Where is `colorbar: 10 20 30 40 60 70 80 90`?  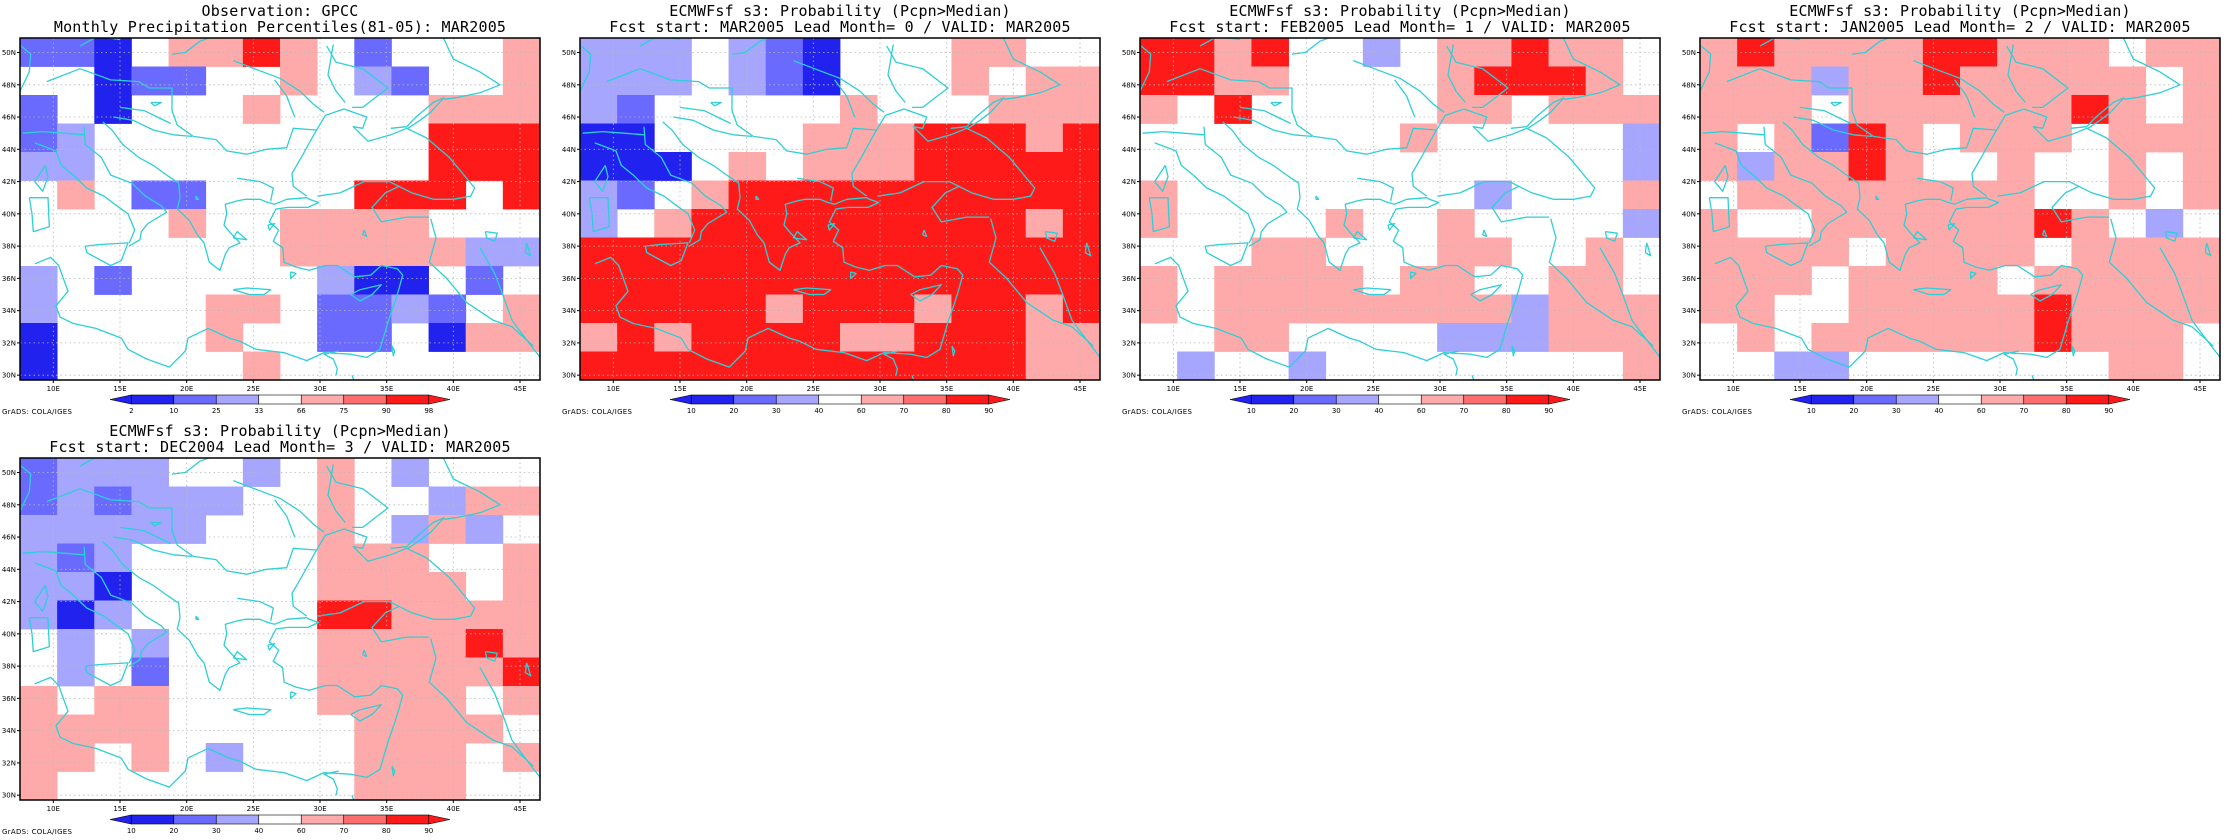
colorbar: 10 20 30 40 60 70 80 90 is located at coordinates (1400, 404).